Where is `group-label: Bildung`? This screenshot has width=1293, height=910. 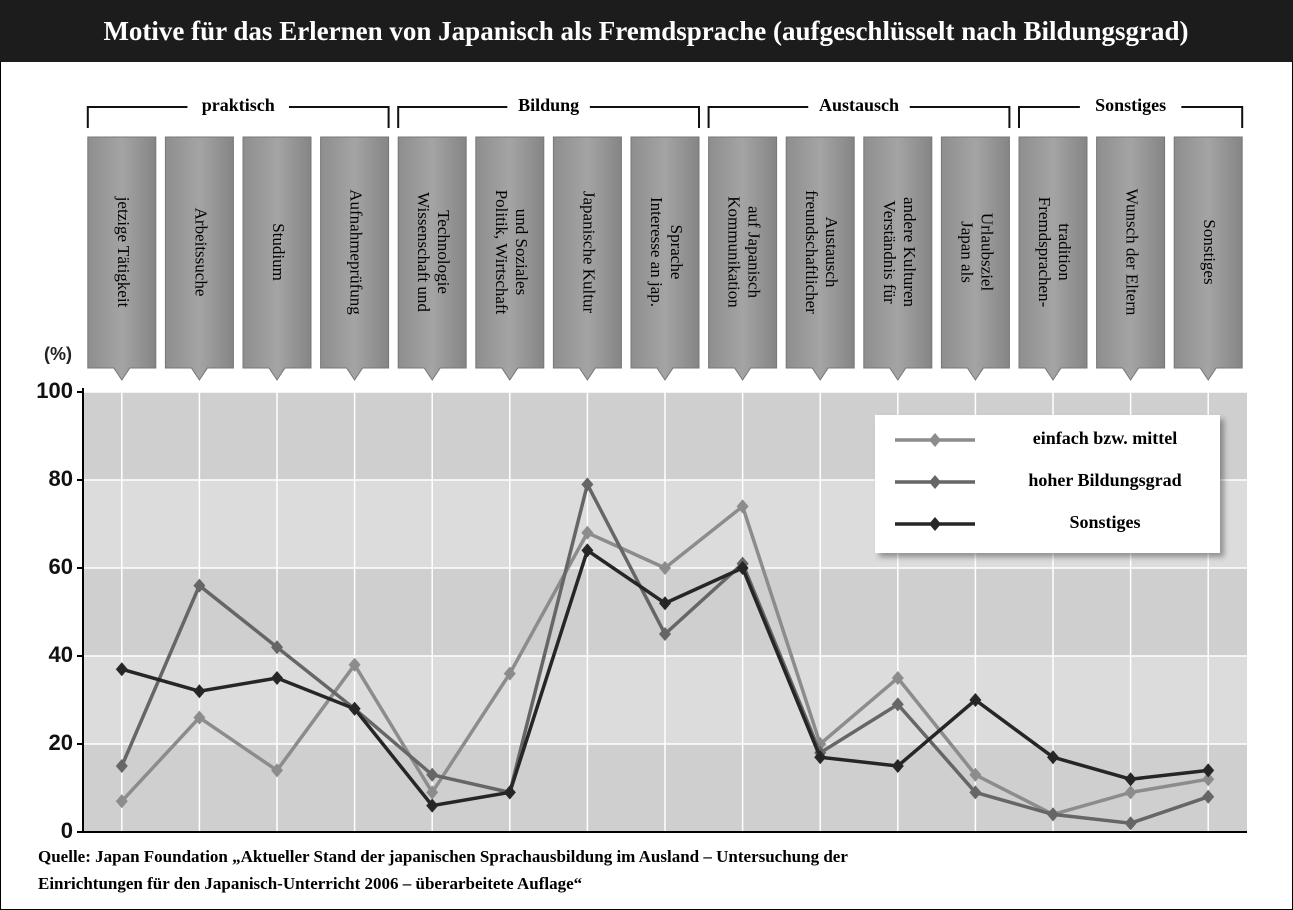
group-label: Bildung is located at coordinates (548, 105).